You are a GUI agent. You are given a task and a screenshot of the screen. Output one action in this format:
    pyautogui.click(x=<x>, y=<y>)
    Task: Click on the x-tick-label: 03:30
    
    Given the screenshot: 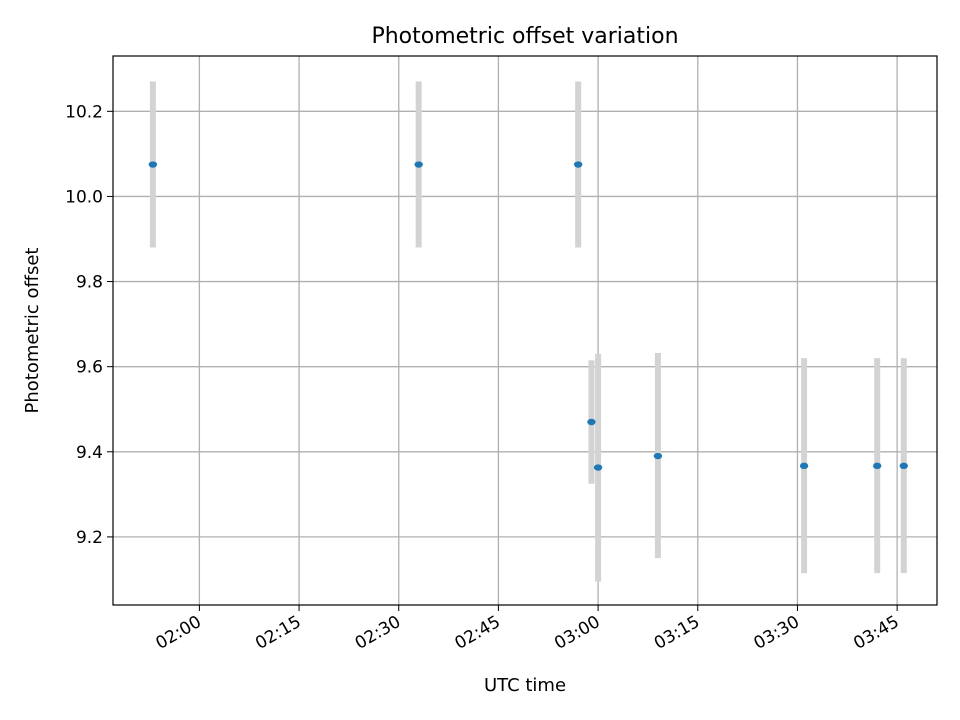 What is the action you would take?
    pyautogui.click(x=777, y=633)
    